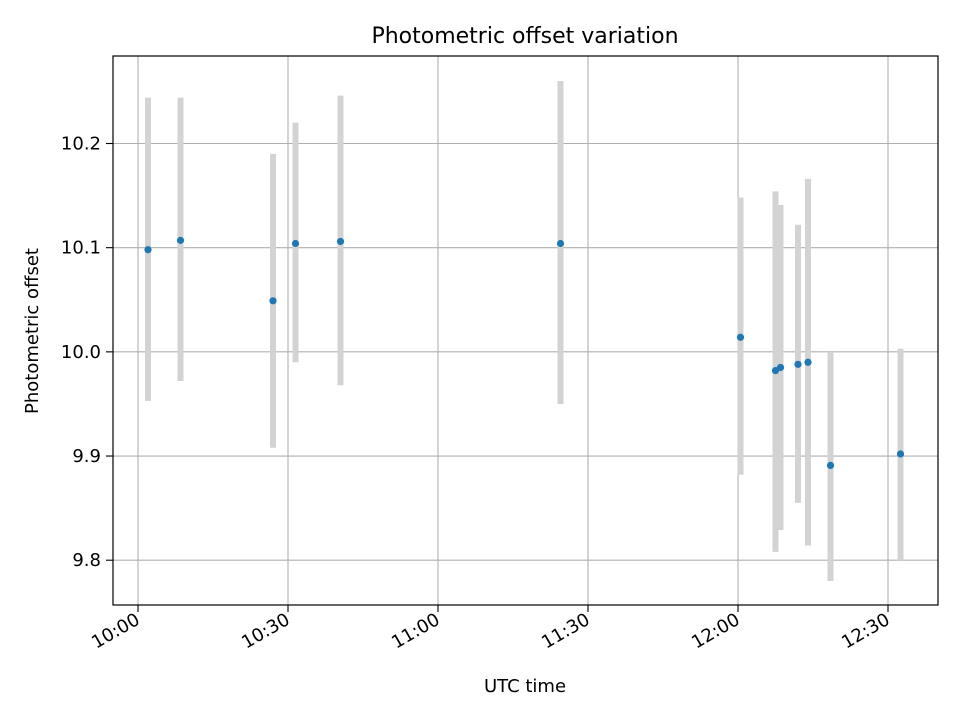  I want to click on y-tick-label: 9.8, so click(86, 560).